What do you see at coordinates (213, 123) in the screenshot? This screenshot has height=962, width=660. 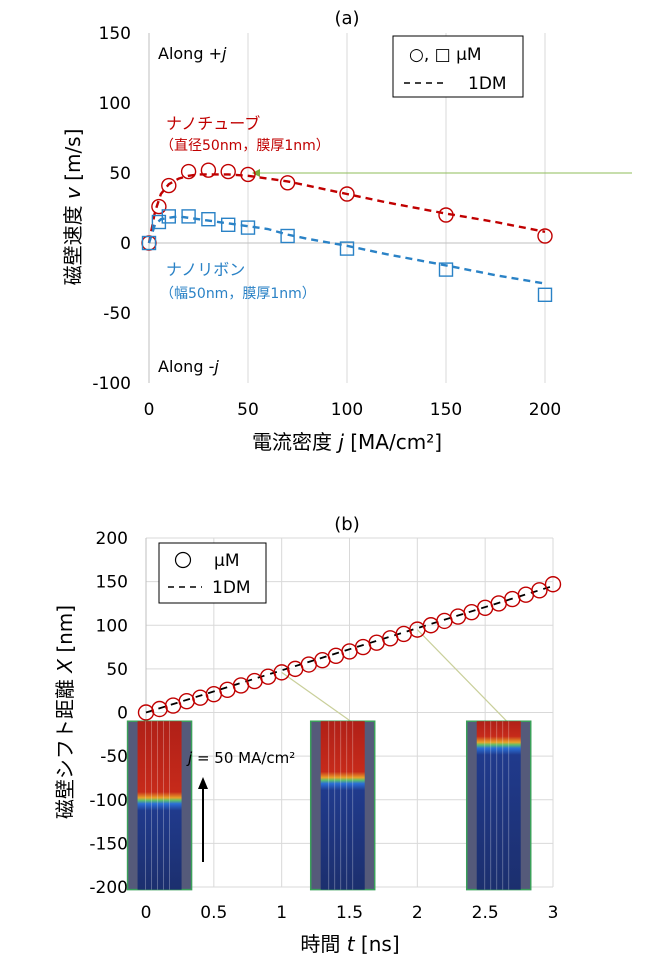 I see `nanotube-label: ナノチューブ` at bounding box center [213, 123].